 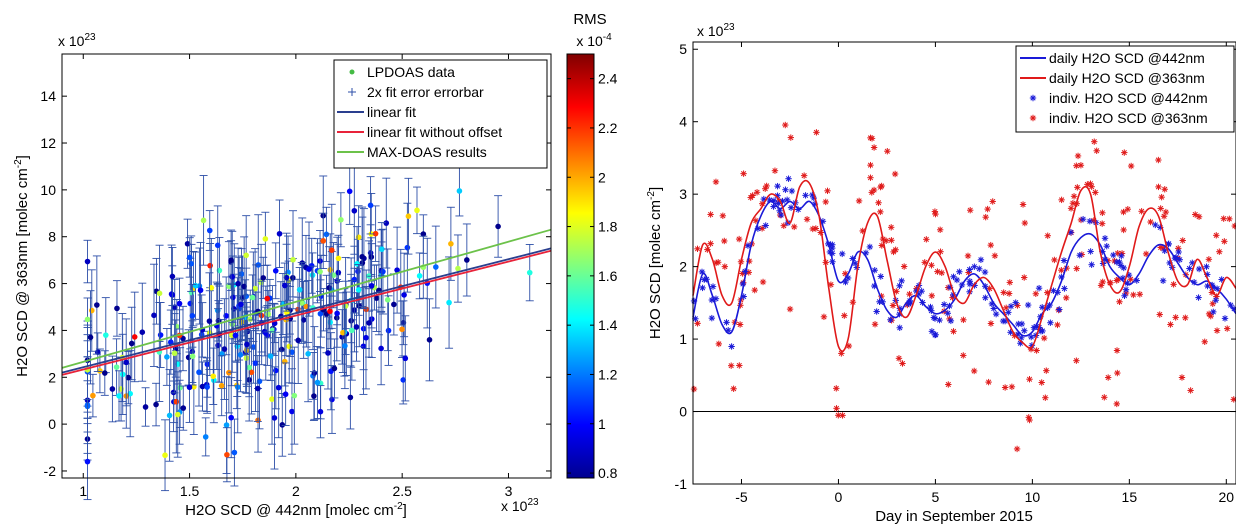 What do you see at coordinates (190, 491) in the screenshot?
I see `x-tick-label: 1.5` at bounding box center [190, 491].